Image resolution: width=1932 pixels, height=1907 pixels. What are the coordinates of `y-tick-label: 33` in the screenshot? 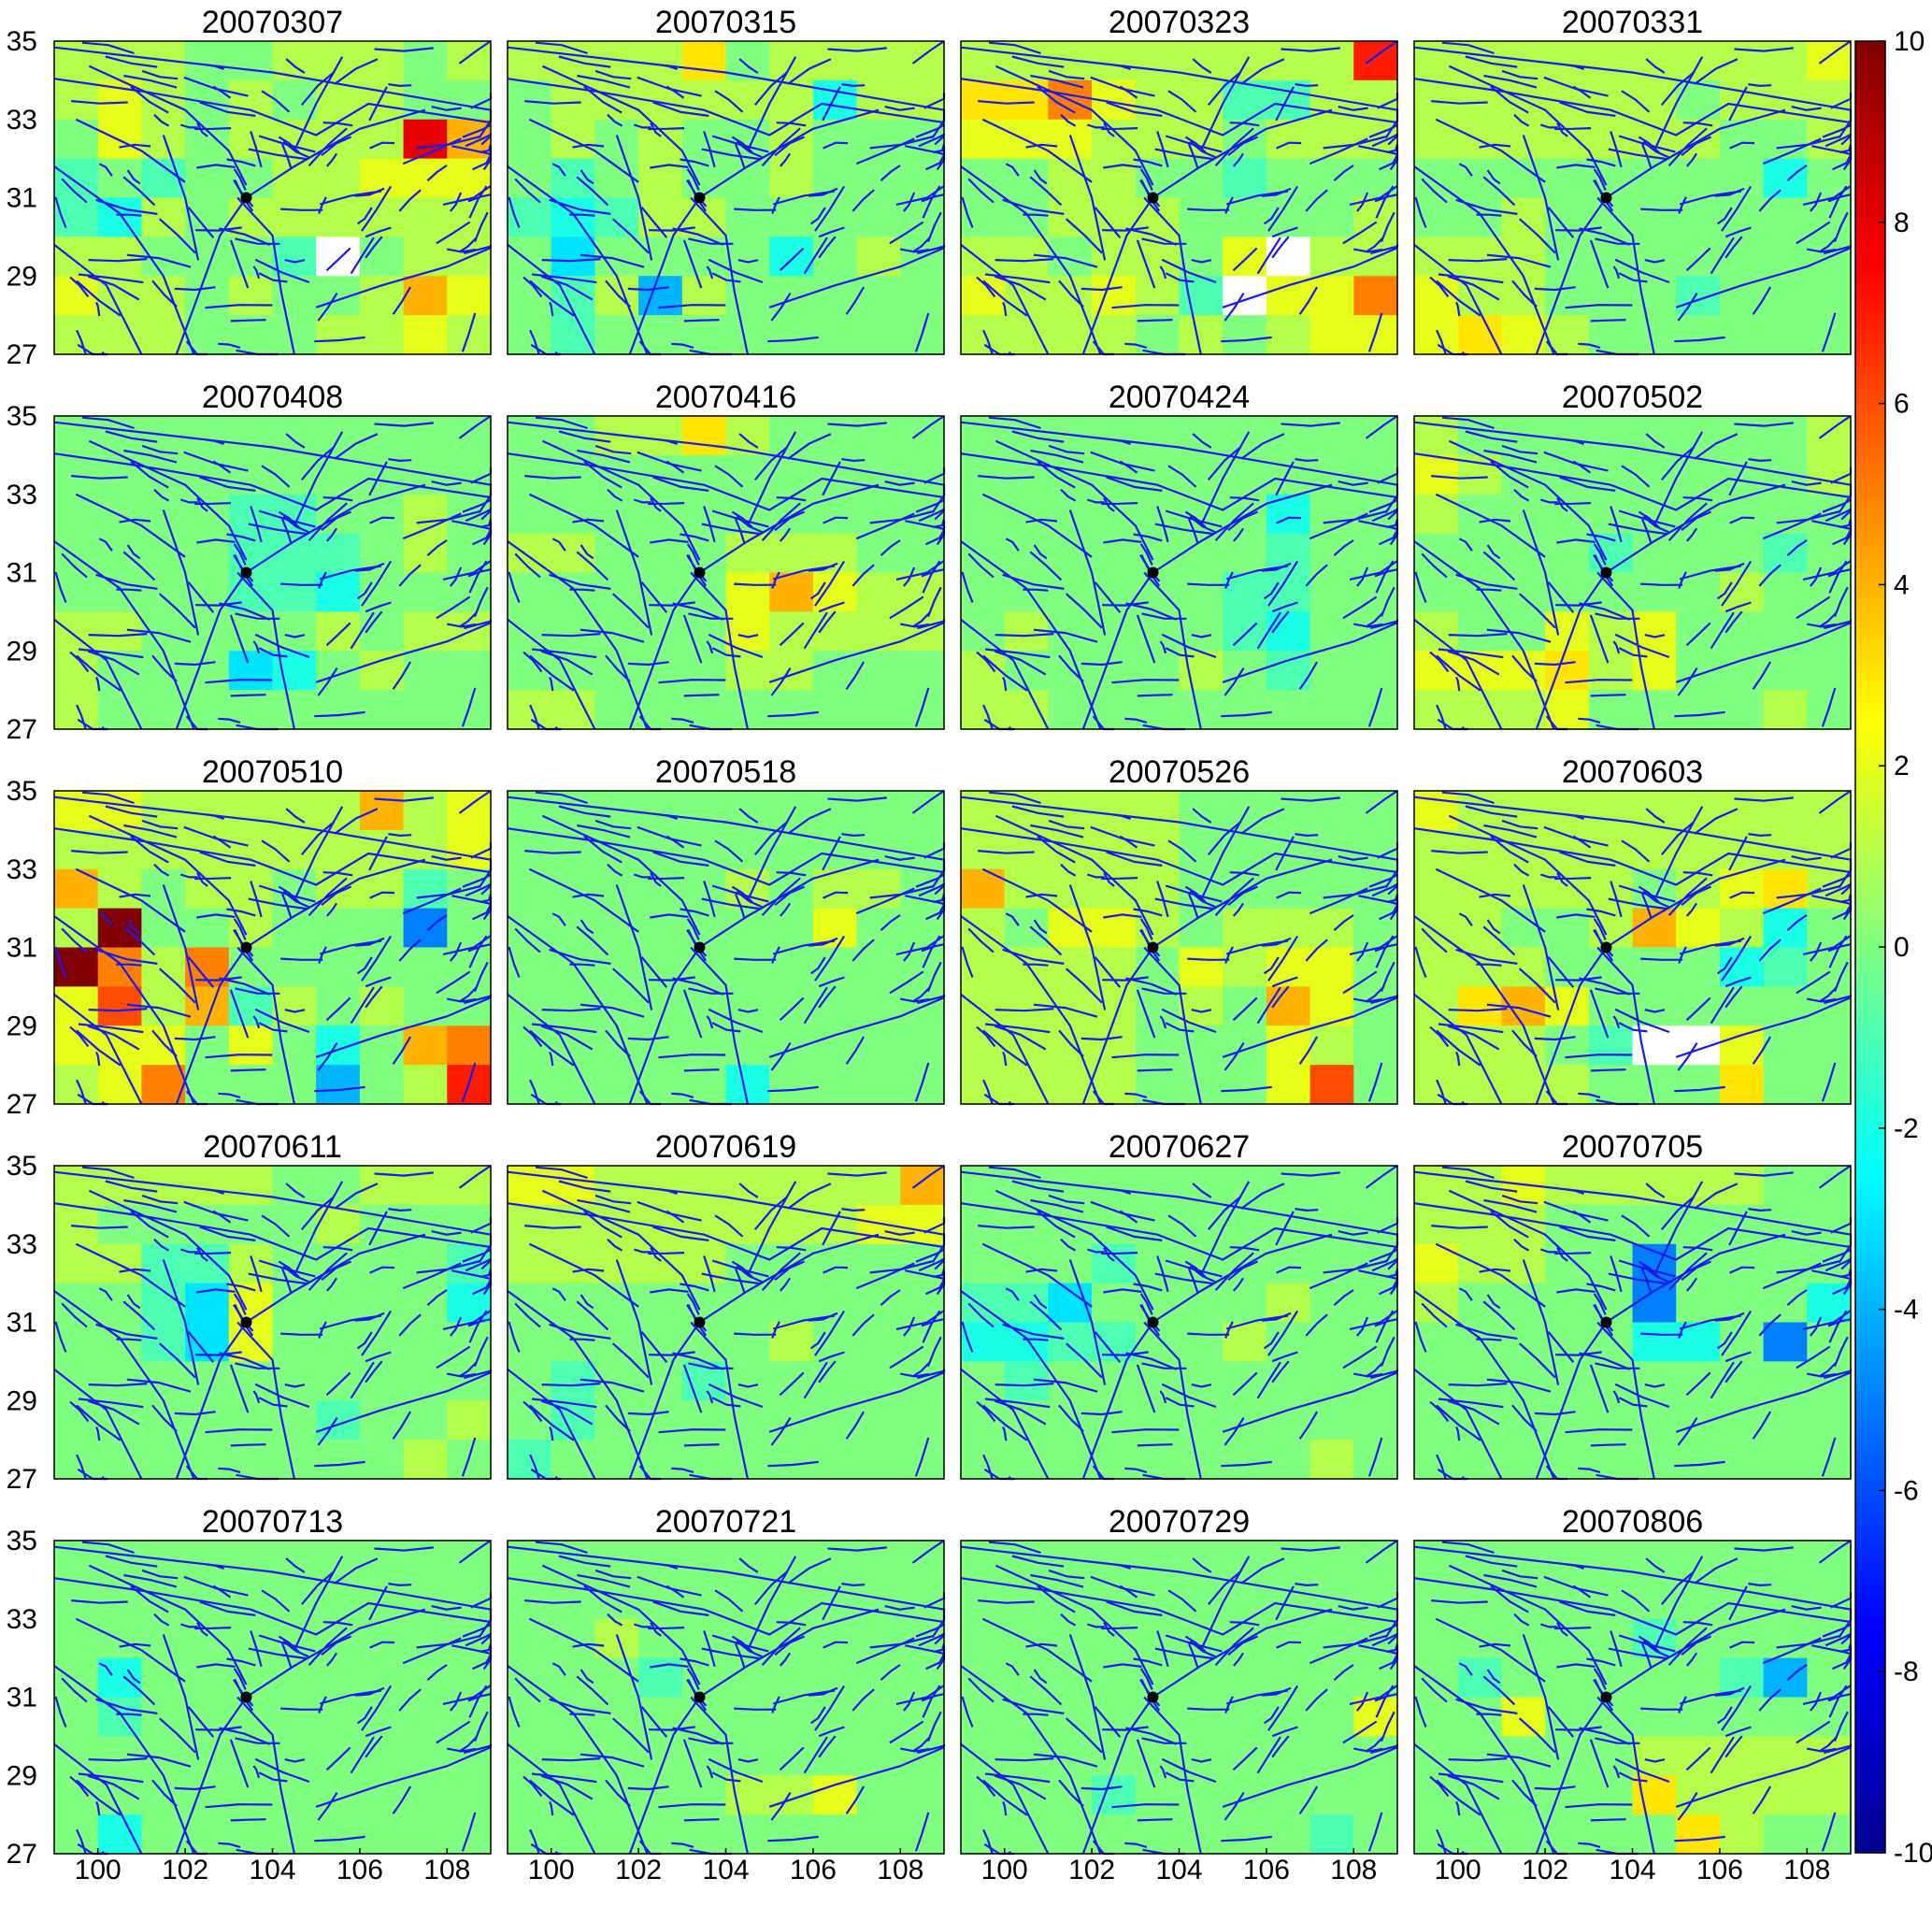 It's located at (22, 495).